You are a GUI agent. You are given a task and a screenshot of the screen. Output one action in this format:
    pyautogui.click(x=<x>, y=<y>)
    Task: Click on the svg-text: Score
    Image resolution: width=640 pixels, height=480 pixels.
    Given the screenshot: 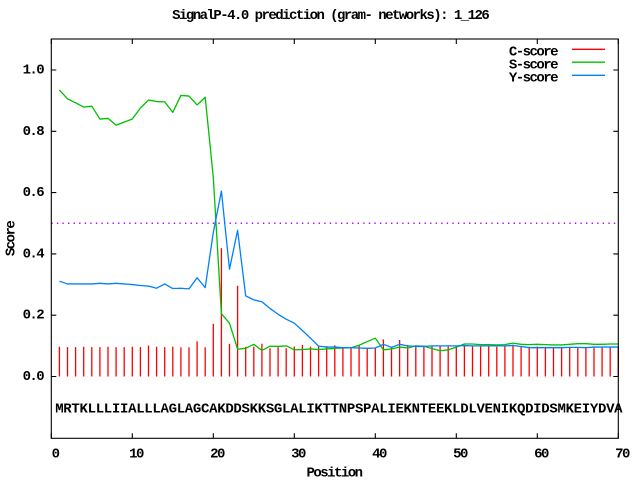 What is the action you would take?
    pyautogui.click(x=11, y=238)
    